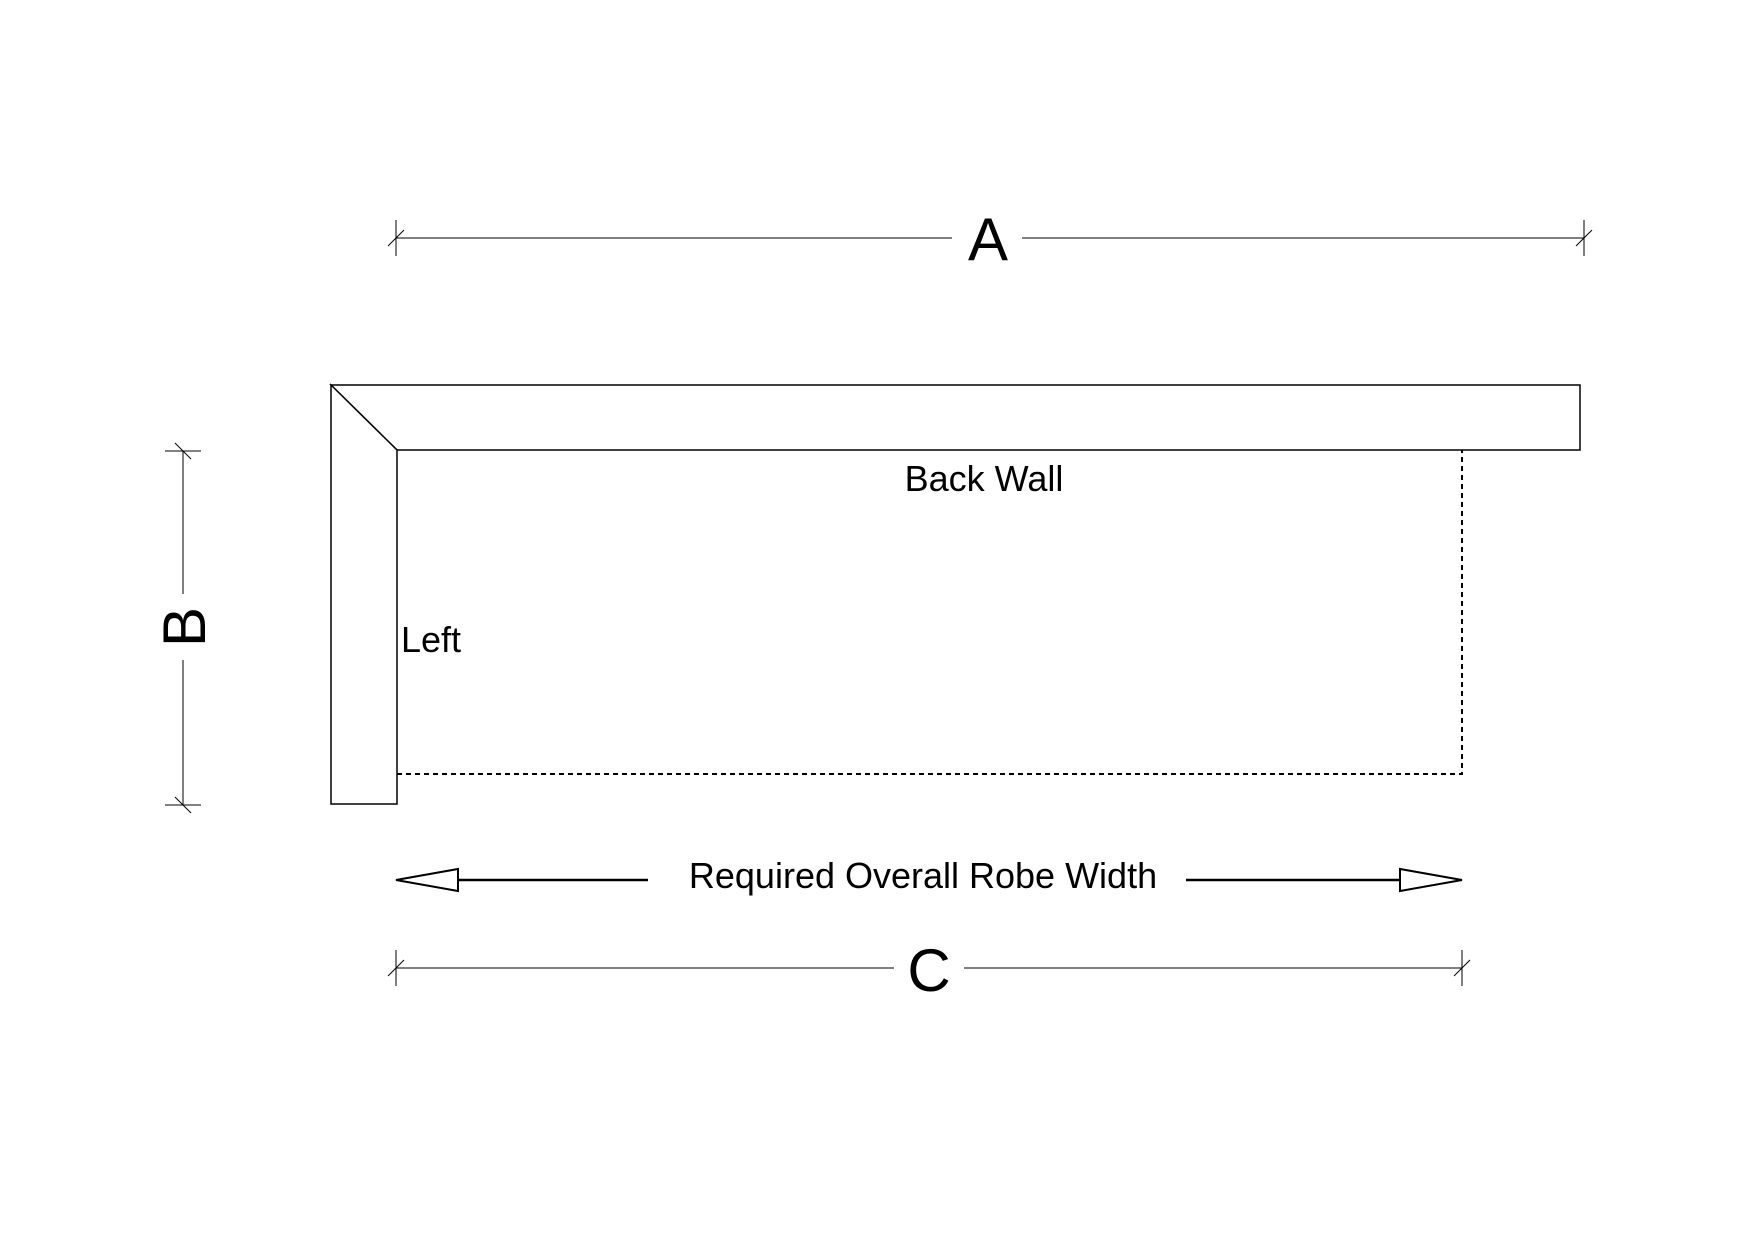 The image size is (1753, 1240). I want to click on dimension-b-tick-bottom, so click(183, 805).